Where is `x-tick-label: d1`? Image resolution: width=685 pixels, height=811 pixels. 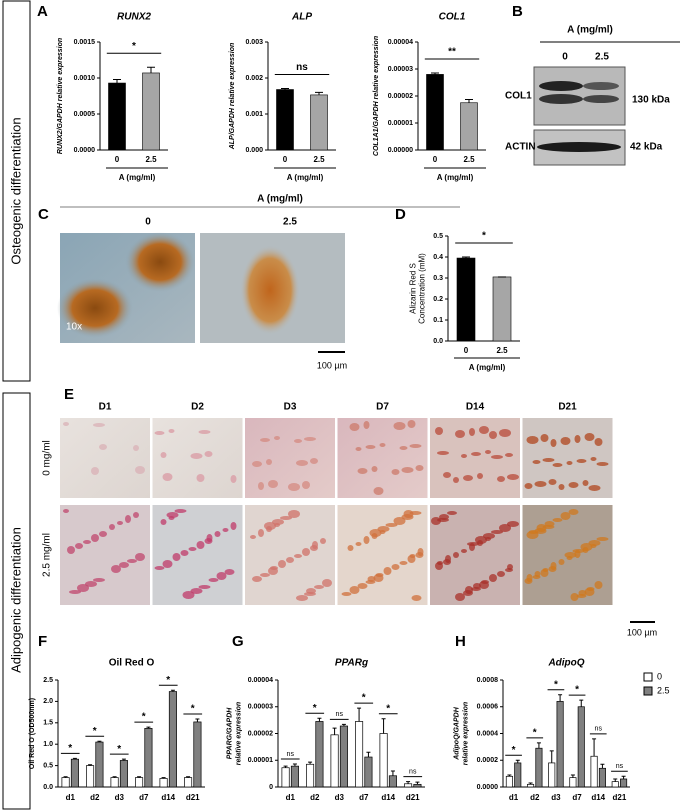
x-tick-label: d1 is located at coordinates (71, 797).